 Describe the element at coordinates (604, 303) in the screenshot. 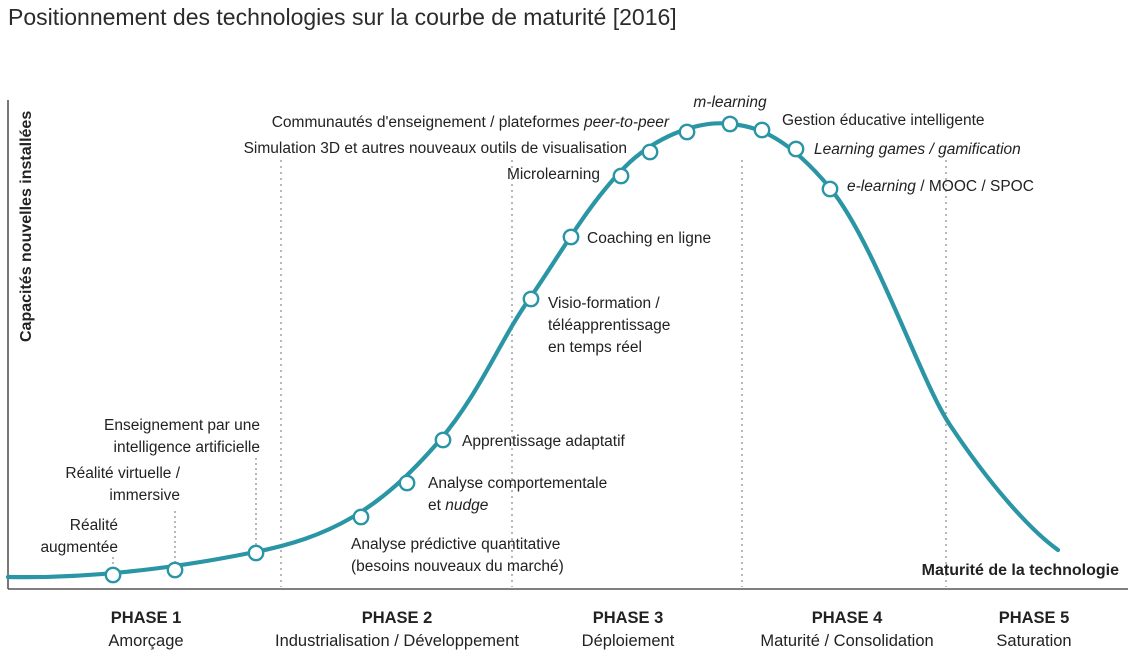

I see `technology-label-text: Visio-formation /` at that location.